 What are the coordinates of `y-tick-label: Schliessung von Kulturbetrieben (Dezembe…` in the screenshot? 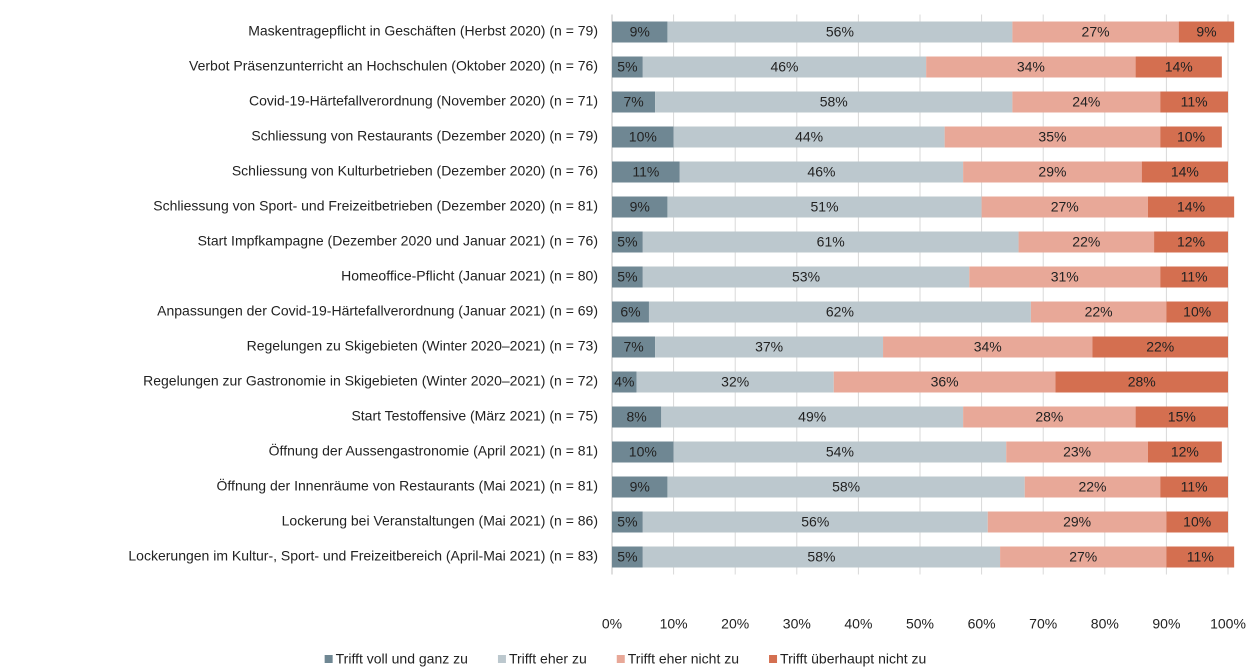 It's located at (415, 171).